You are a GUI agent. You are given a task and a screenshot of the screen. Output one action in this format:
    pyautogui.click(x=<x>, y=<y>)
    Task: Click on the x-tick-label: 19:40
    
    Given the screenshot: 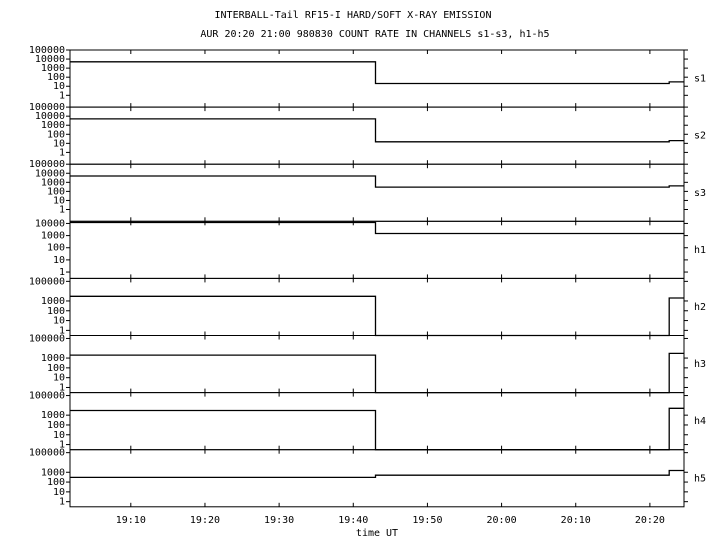 What is the action you would take?
    pyautogui.click(x=353, y=520)
    